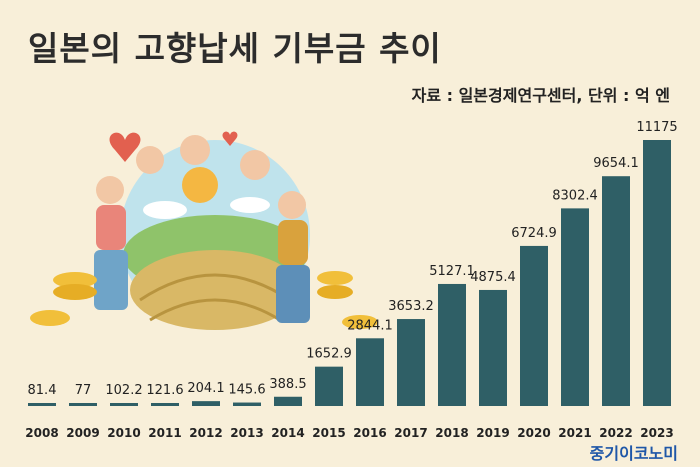 The image size is (700, 467). What do you see at coordinates (165, 404) in the screenshot?
I see `bar-2011` at bounding box center [165, 404].